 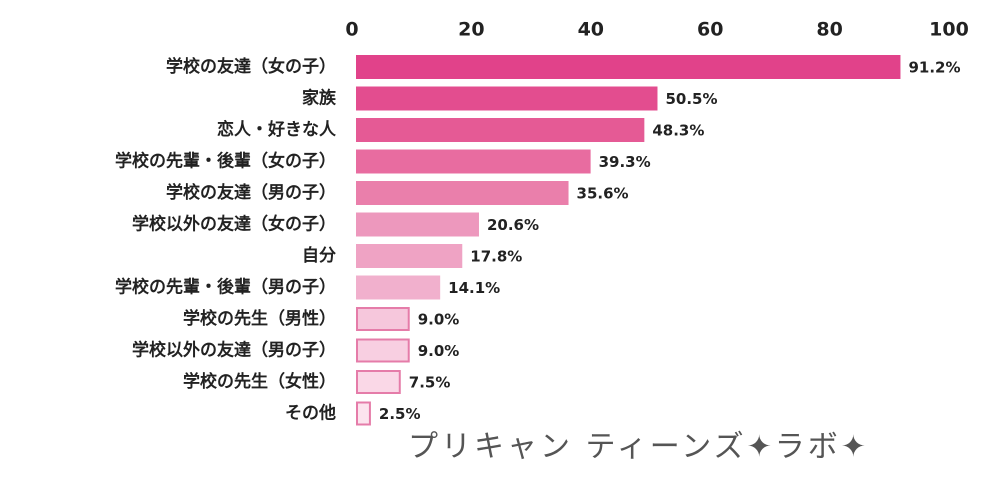 I want to click on x-tick-label: 80, so click(x=829, y=30).